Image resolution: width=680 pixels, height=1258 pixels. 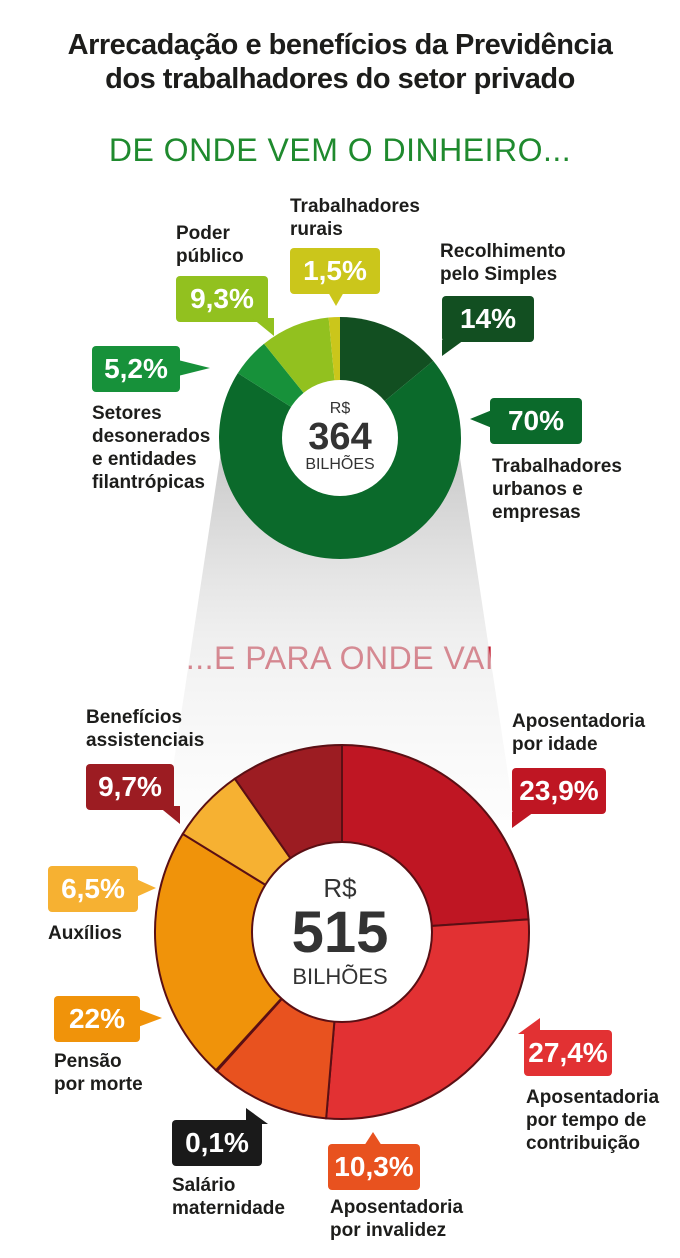 I want to click on chart-title-line-2: dos trabalhadores do setor privado, so click(x=340, y=79).